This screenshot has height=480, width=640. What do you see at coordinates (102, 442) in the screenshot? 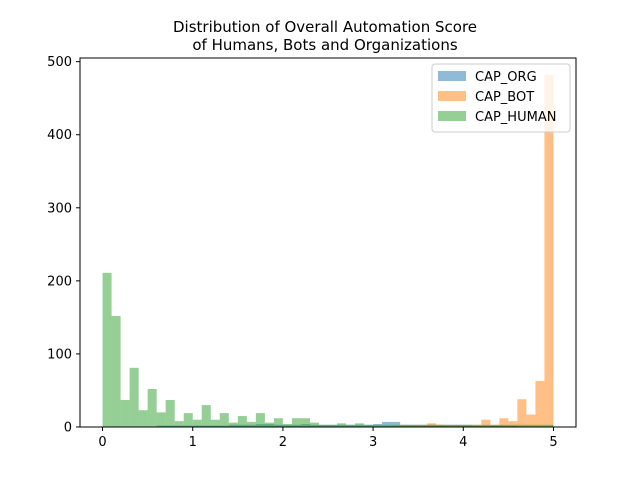
I see `x-tick-label: 0` at bounding box center [102, 442].